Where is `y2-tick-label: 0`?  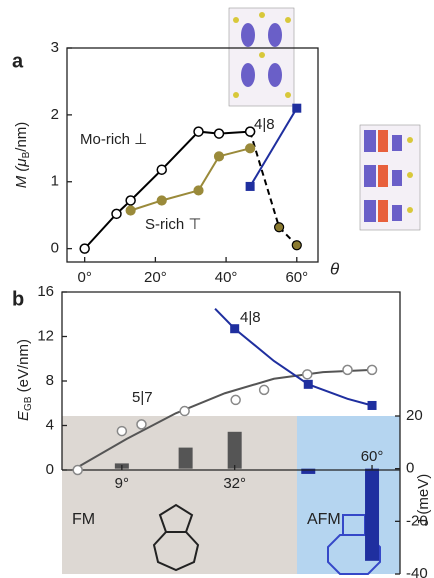 y2-tick-label: 0 is located at coordinates (410, 468).